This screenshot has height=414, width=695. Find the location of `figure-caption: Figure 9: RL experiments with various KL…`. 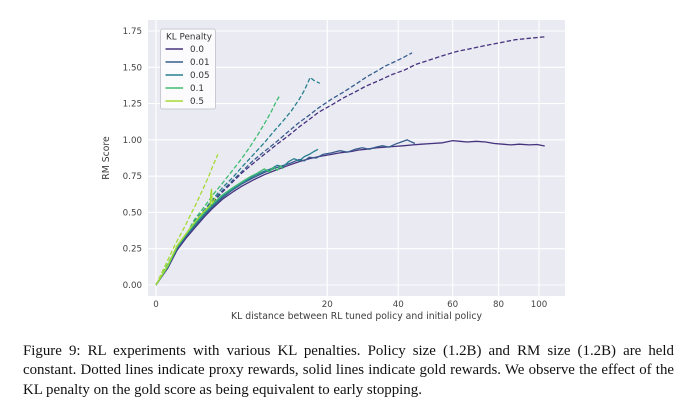

figure-caption: Figure 9: RL experiments with various KL… is located at coordinates (348, 370).